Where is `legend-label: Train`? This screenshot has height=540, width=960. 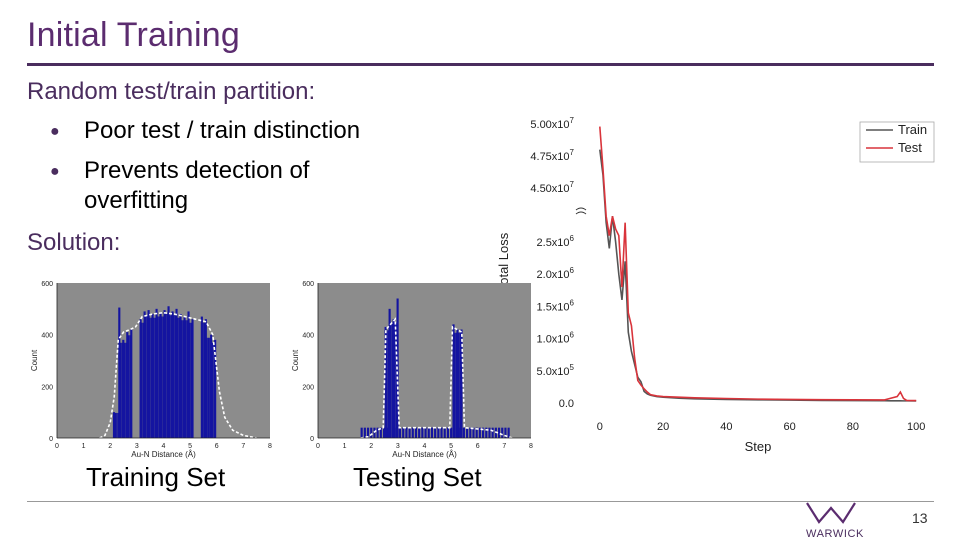 legend-label: Train is located at coordinates (912, 129).